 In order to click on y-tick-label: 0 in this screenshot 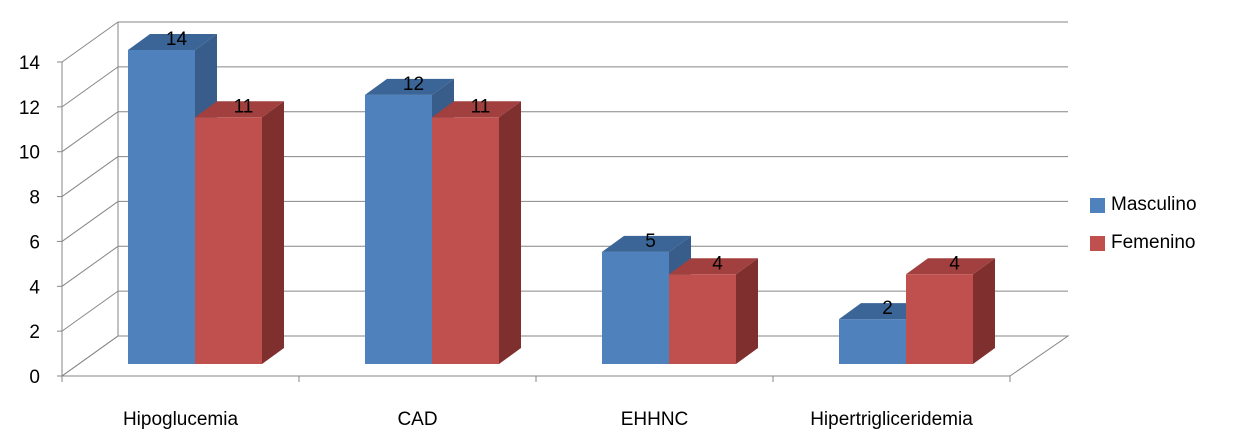, I will do `click(34, 377)`.